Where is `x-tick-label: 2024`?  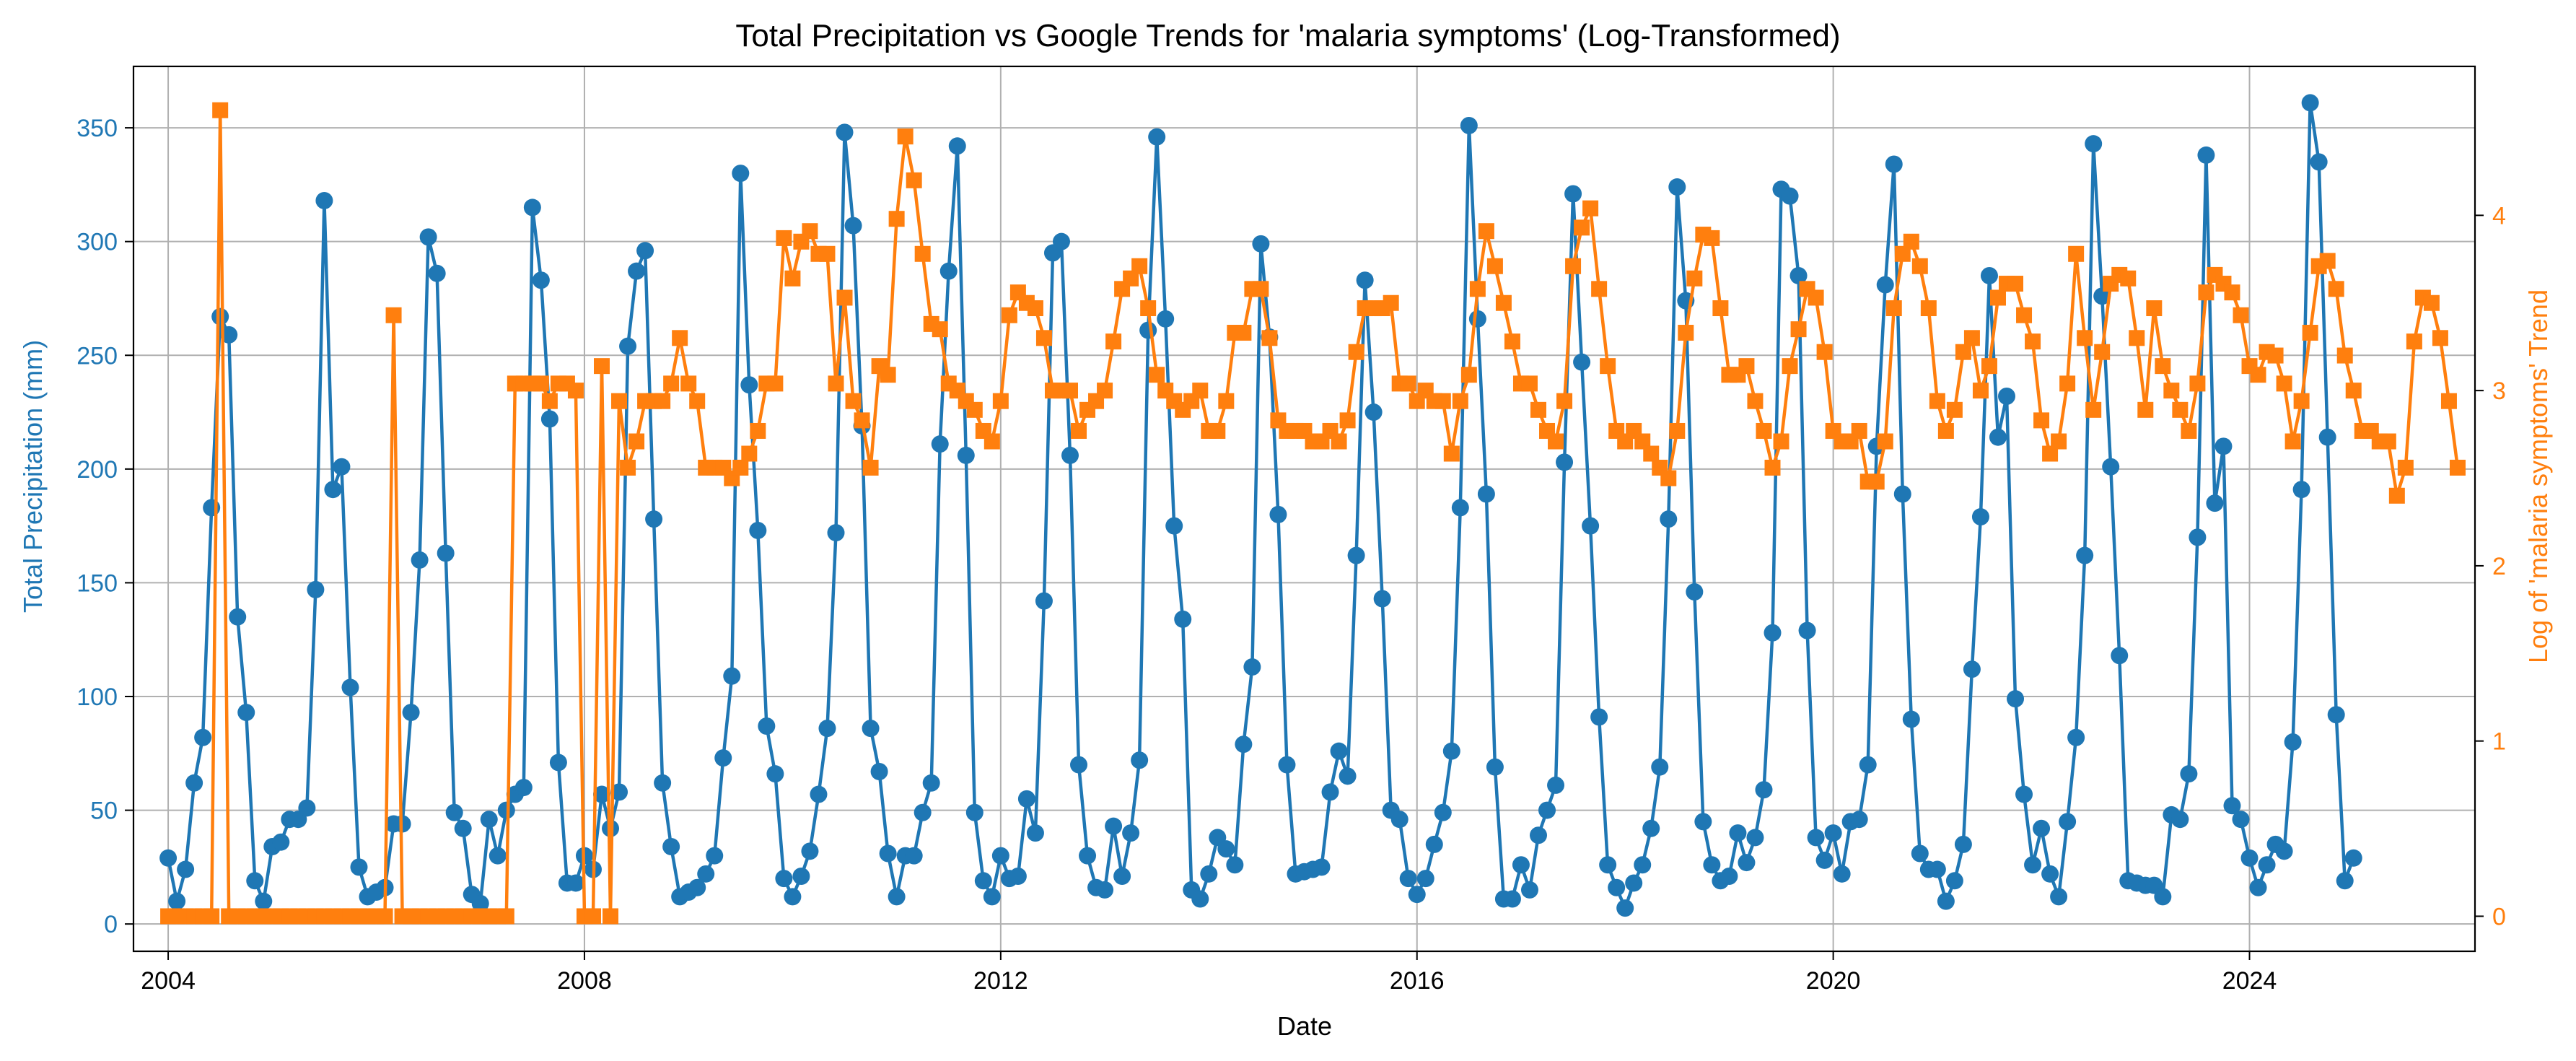 x-tick-label: 2024 is located at coordinates (2249, 981).